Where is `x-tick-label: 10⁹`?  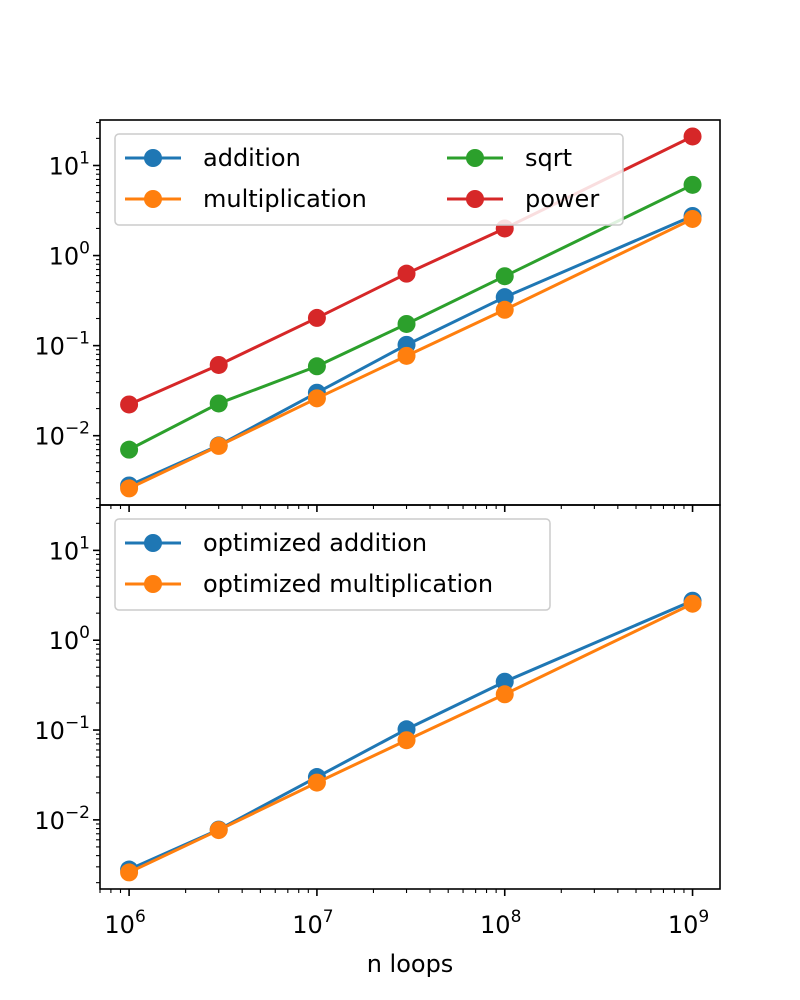
x-tick-label: 10⁹ is located at coordinates (688, 923).